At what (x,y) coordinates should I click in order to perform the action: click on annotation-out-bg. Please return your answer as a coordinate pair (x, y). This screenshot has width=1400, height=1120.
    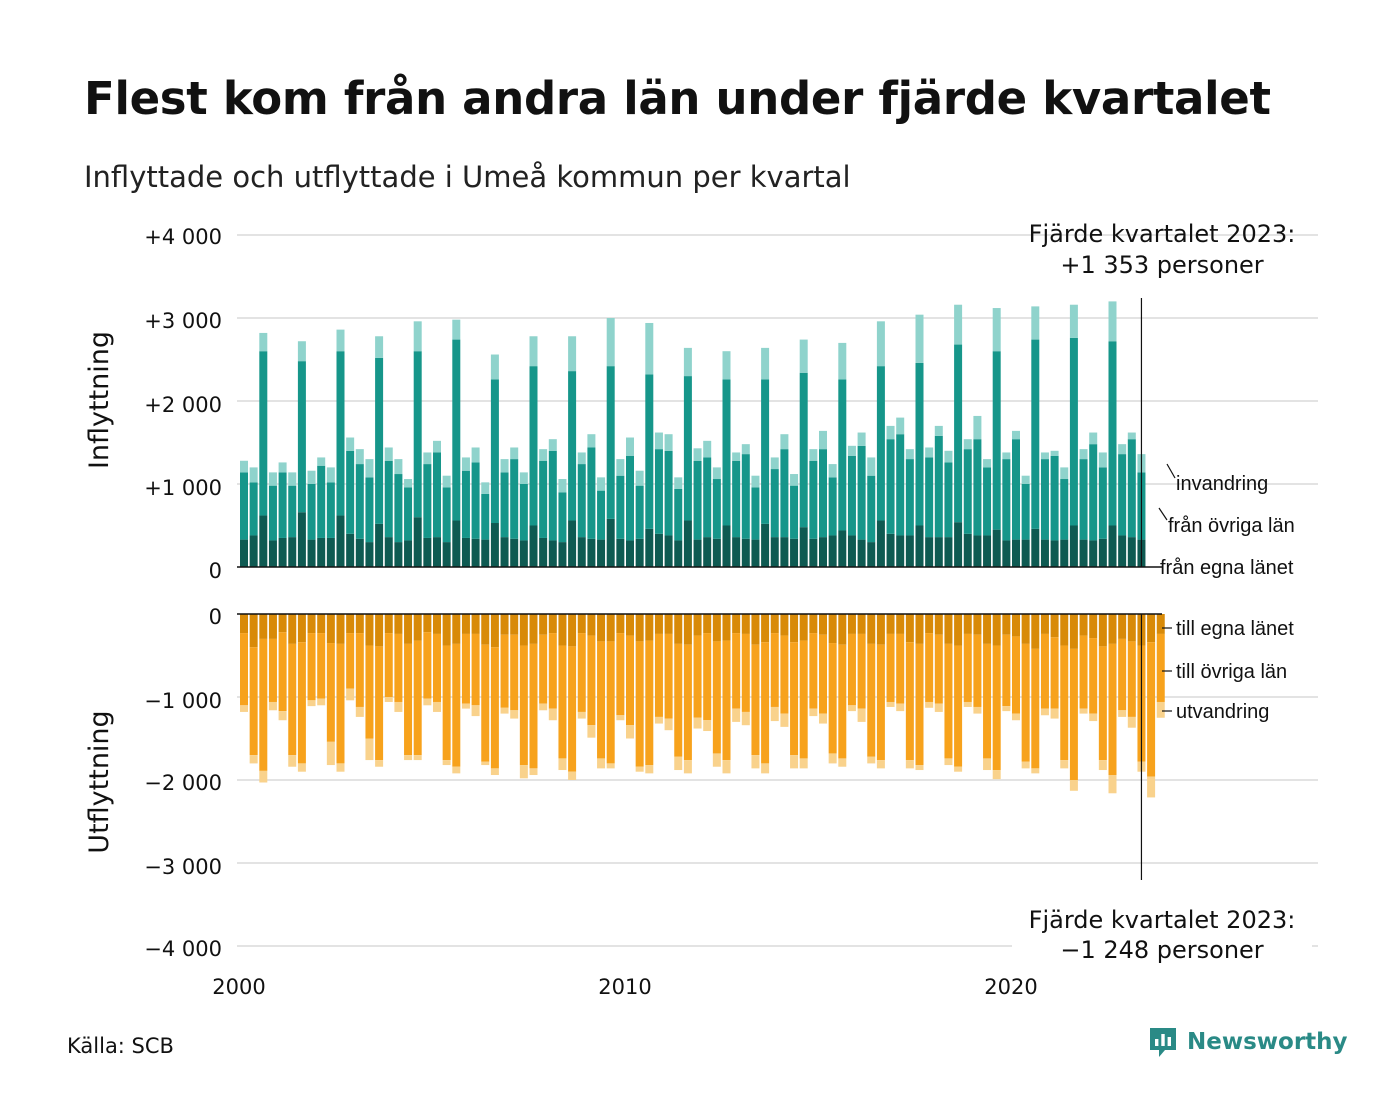
    Looking at the image, I should click on (1162, 930).